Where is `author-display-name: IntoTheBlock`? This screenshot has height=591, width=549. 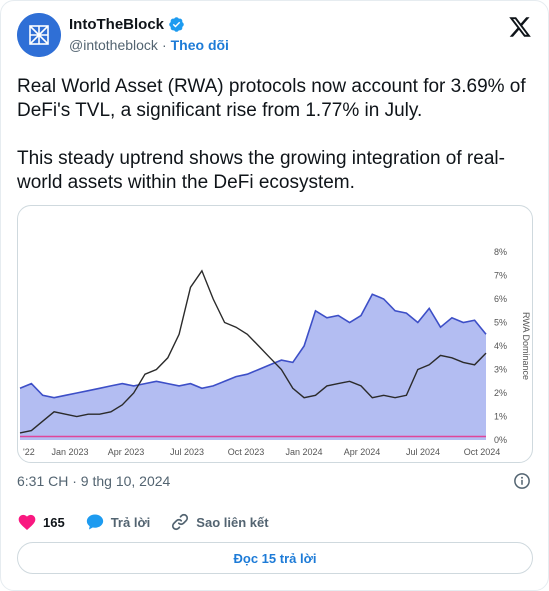
author-display-name: IntoTheBlock is located at coordinates (117, 24).